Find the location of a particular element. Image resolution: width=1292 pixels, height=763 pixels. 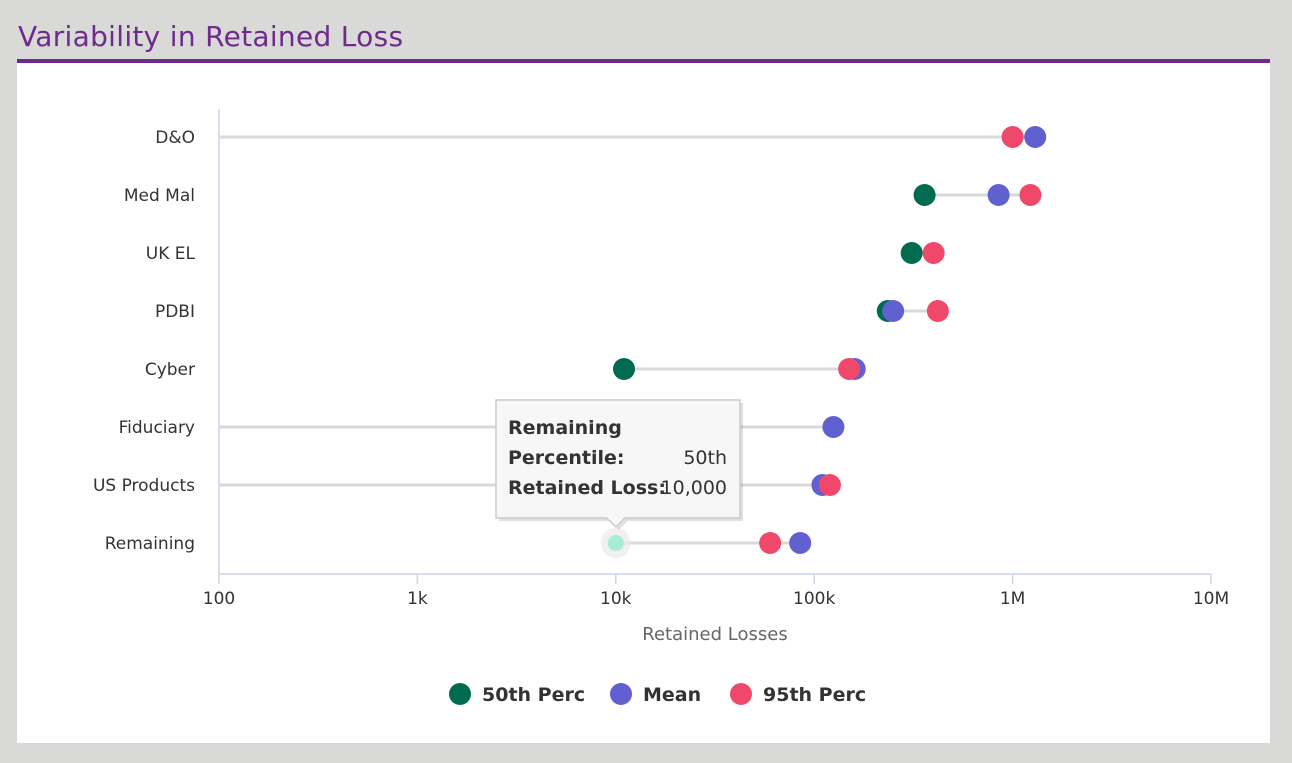

tooltip-box is located at coordinates (618, 464).